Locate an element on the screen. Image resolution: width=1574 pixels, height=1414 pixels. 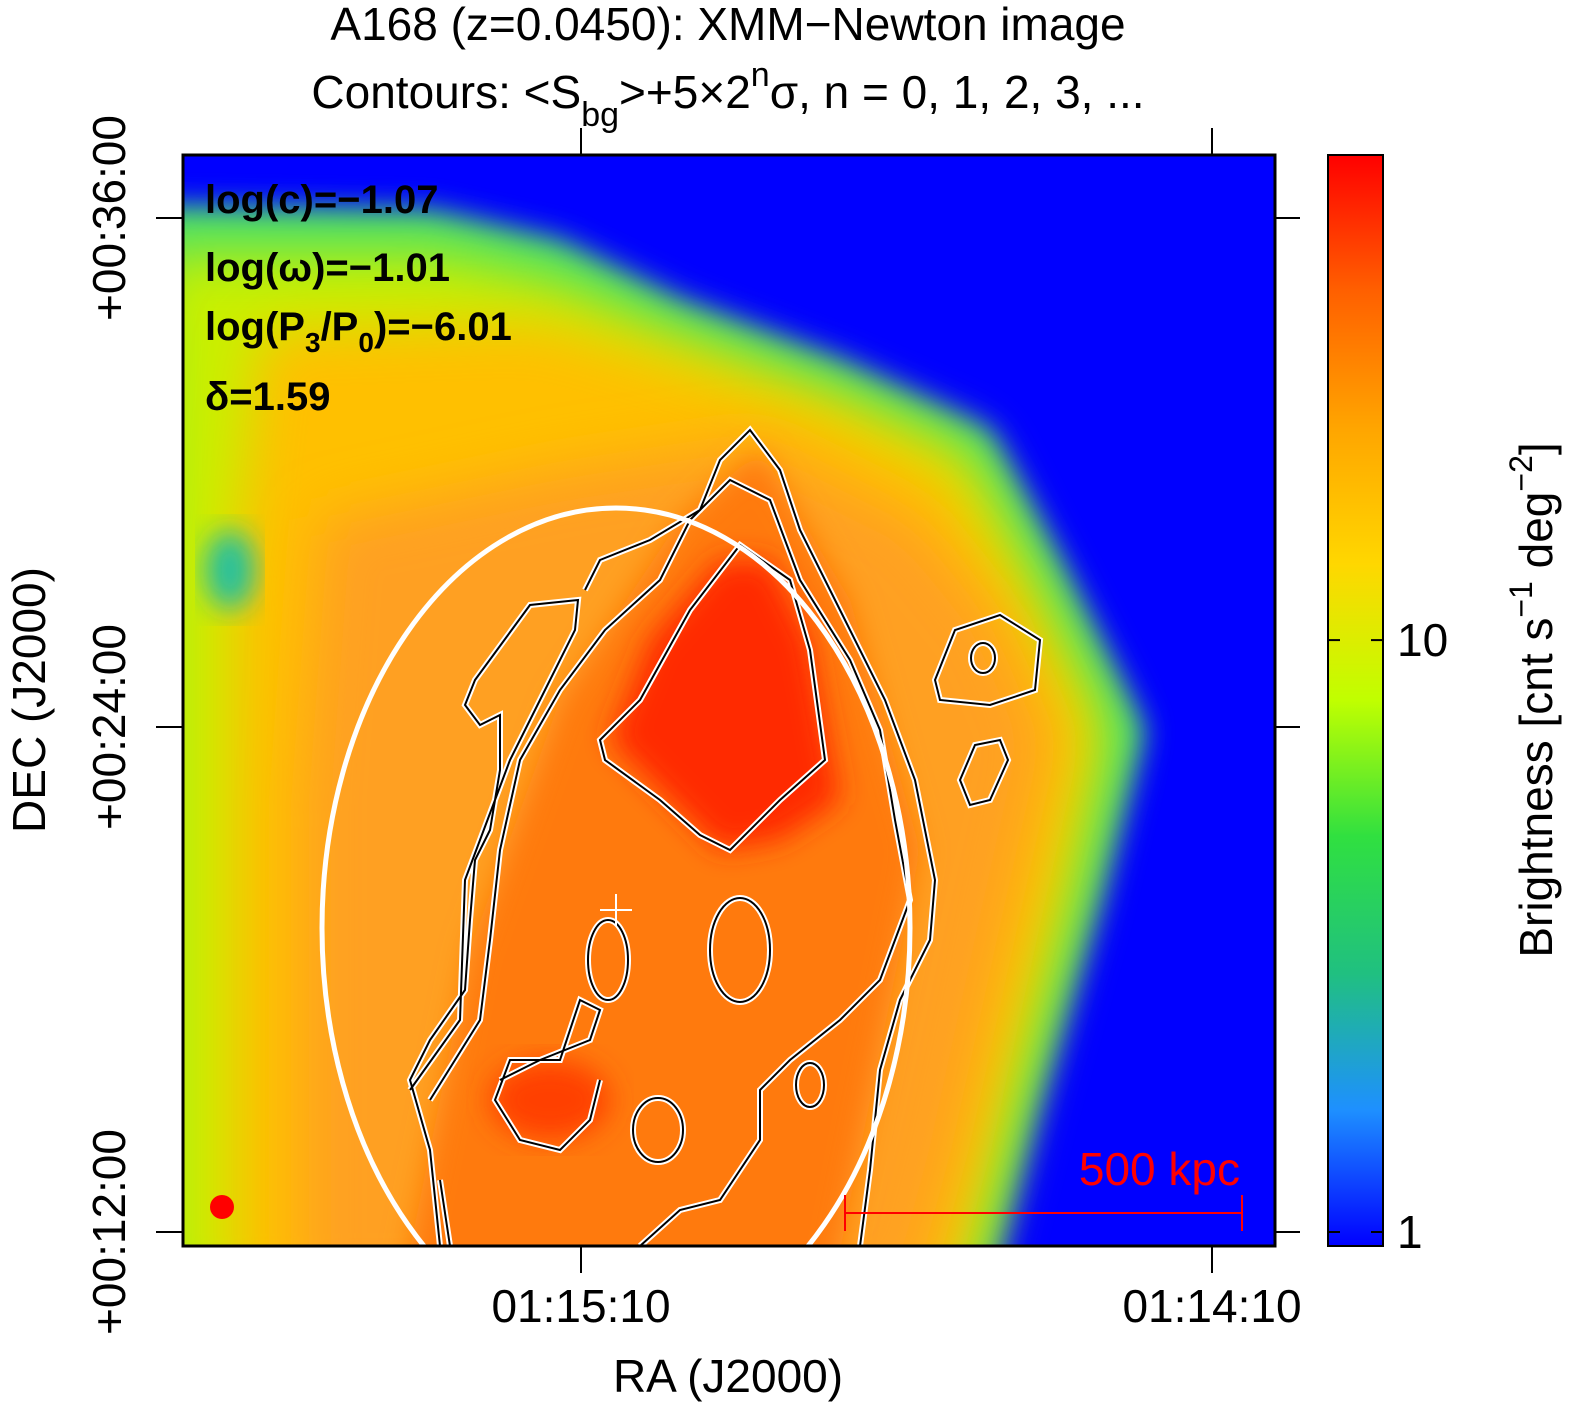
stat: δ=1.59 is located at coordinates (267, 397).